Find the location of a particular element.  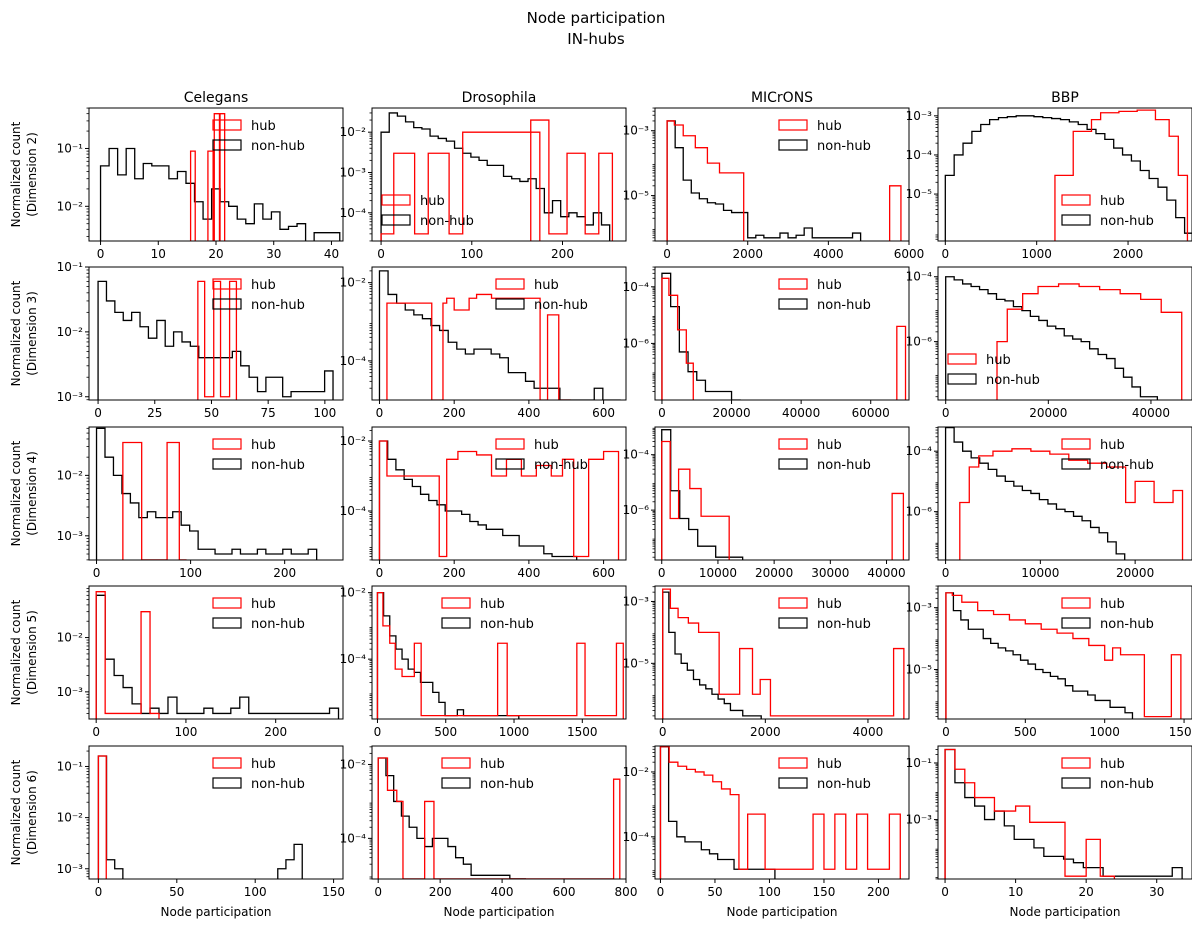

x-tick-label: 50 is located at coordinates (211, 413).